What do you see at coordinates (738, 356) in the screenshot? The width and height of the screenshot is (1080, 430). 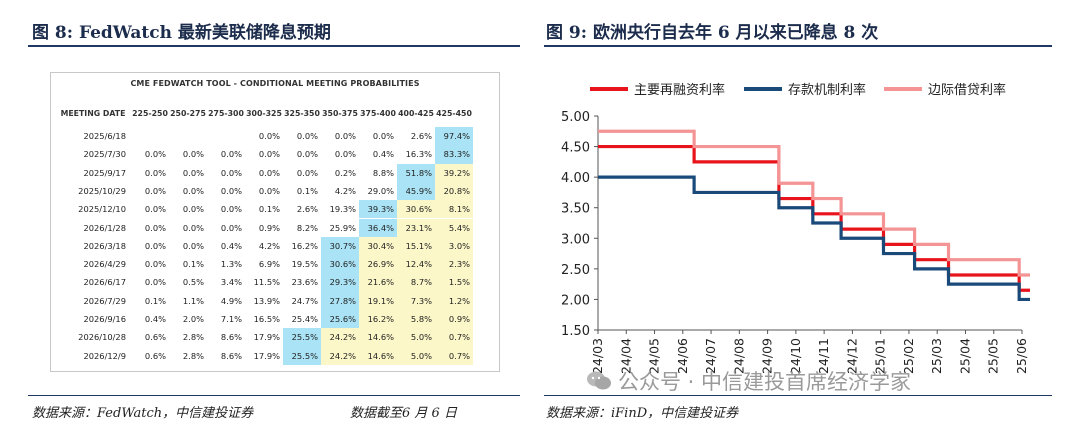 I see `x-tick-label: 24/08` at bounding box center [738, 356].